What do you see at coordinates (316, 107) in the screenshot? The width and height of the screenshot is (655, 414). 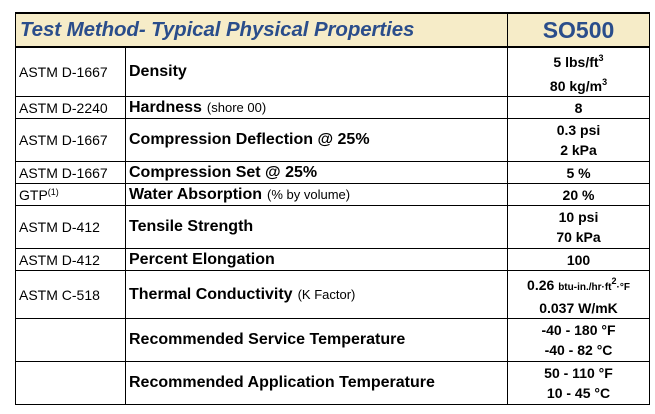 I see `property-name: Hardness (shore 00)` at bounding box center [316, 107].